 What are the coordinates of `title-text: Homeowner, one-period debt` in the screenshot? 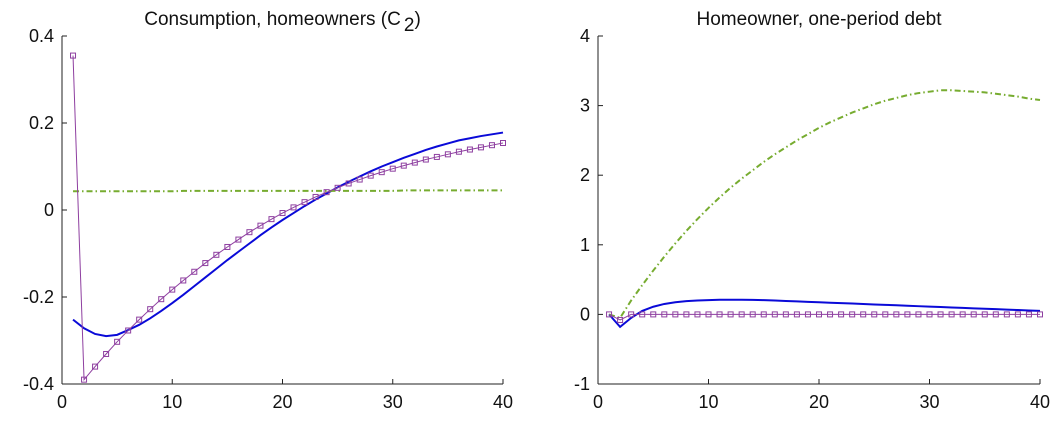 It's located at (819, 19).